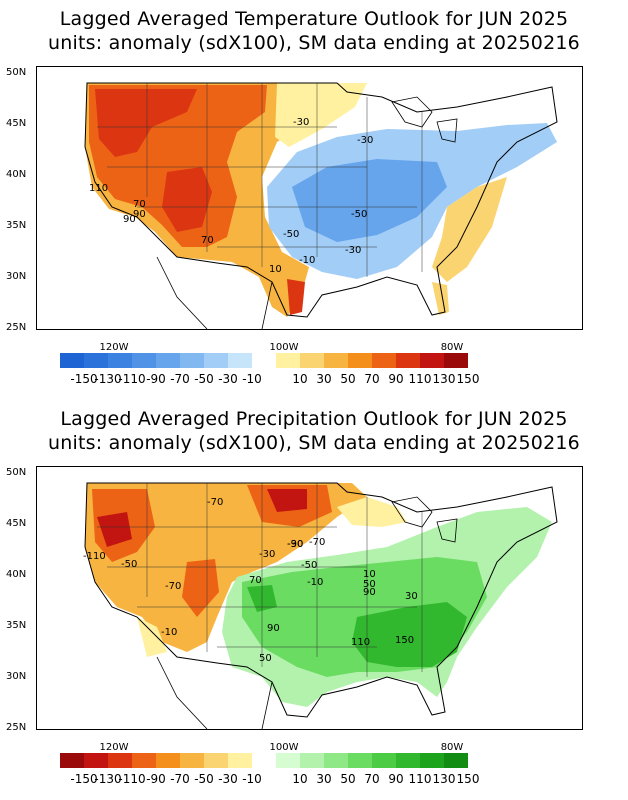 Image resolution: width=628 pixels, height=800 pixels. I want to click on lat-label-35n-bottom: 35N, so click(16, 625).